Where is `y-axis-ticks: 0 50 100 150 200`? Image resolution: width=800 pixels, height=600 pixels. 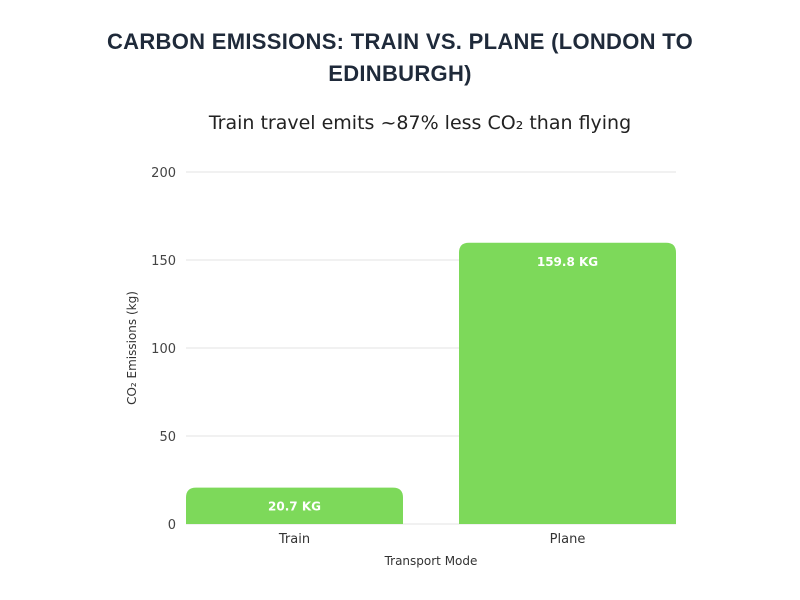 y-axis-ticks: 0 50 100 150 200 is located at coordinates (163, 349).